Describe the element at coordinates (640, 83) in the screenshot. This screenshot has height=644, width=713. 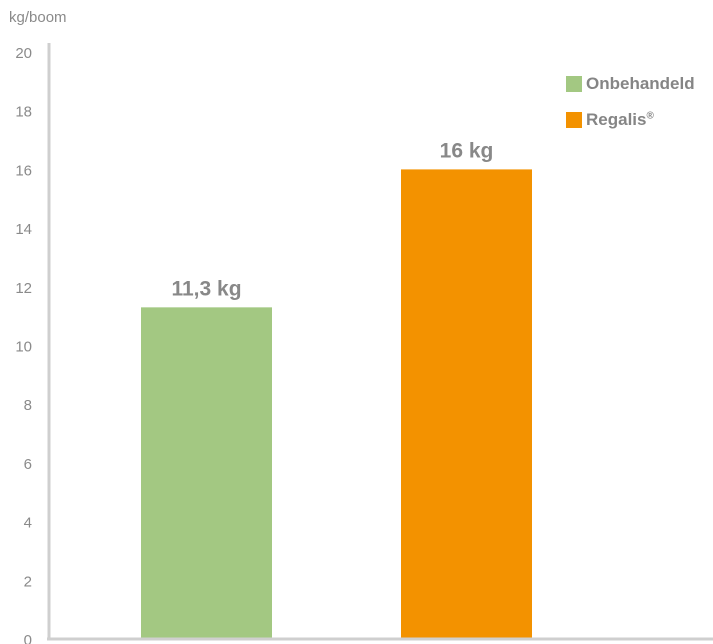
I see `legend-label-onbehandeld: Onbehandeld` at that location.